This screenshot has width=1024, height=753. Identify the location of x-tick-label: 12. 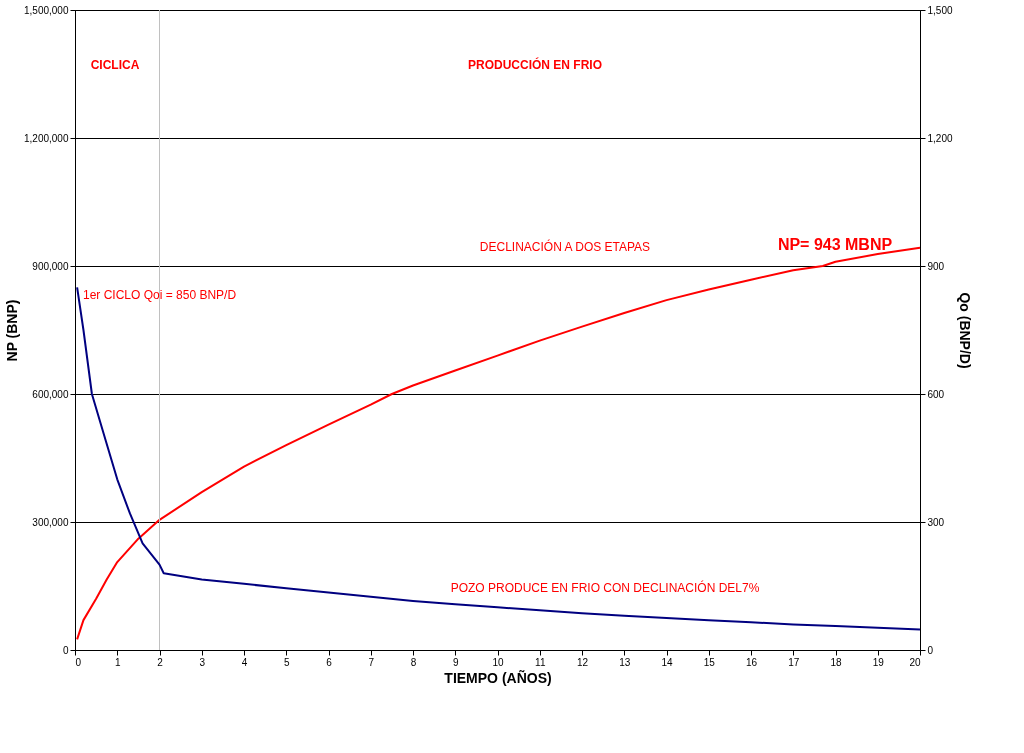
(582, 662).